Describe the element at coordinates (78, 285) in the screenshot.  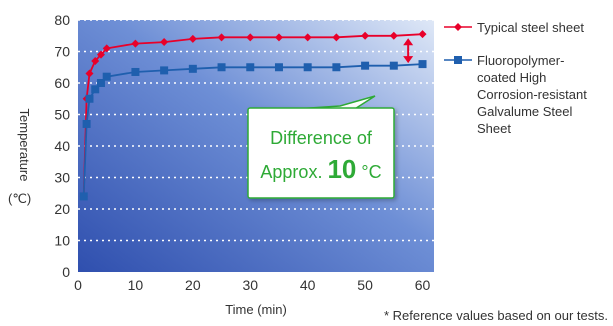
I see `x-tick-label: 0` at that location.